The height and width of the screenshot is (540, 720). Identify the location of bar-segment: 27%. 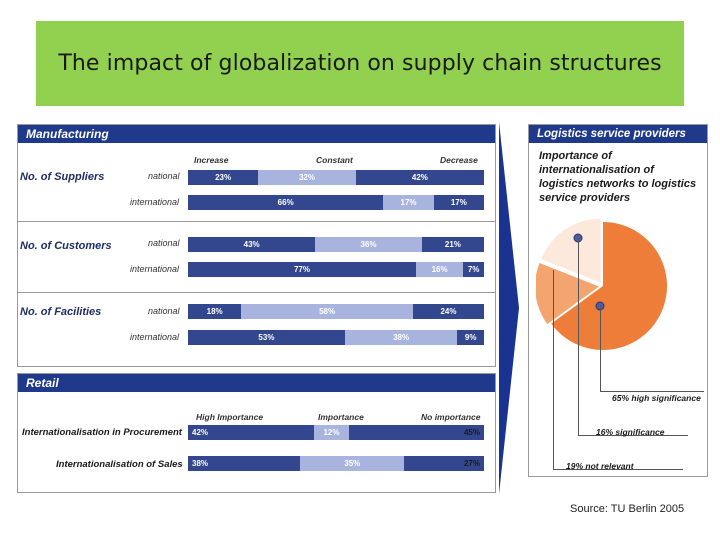
(444, 463).